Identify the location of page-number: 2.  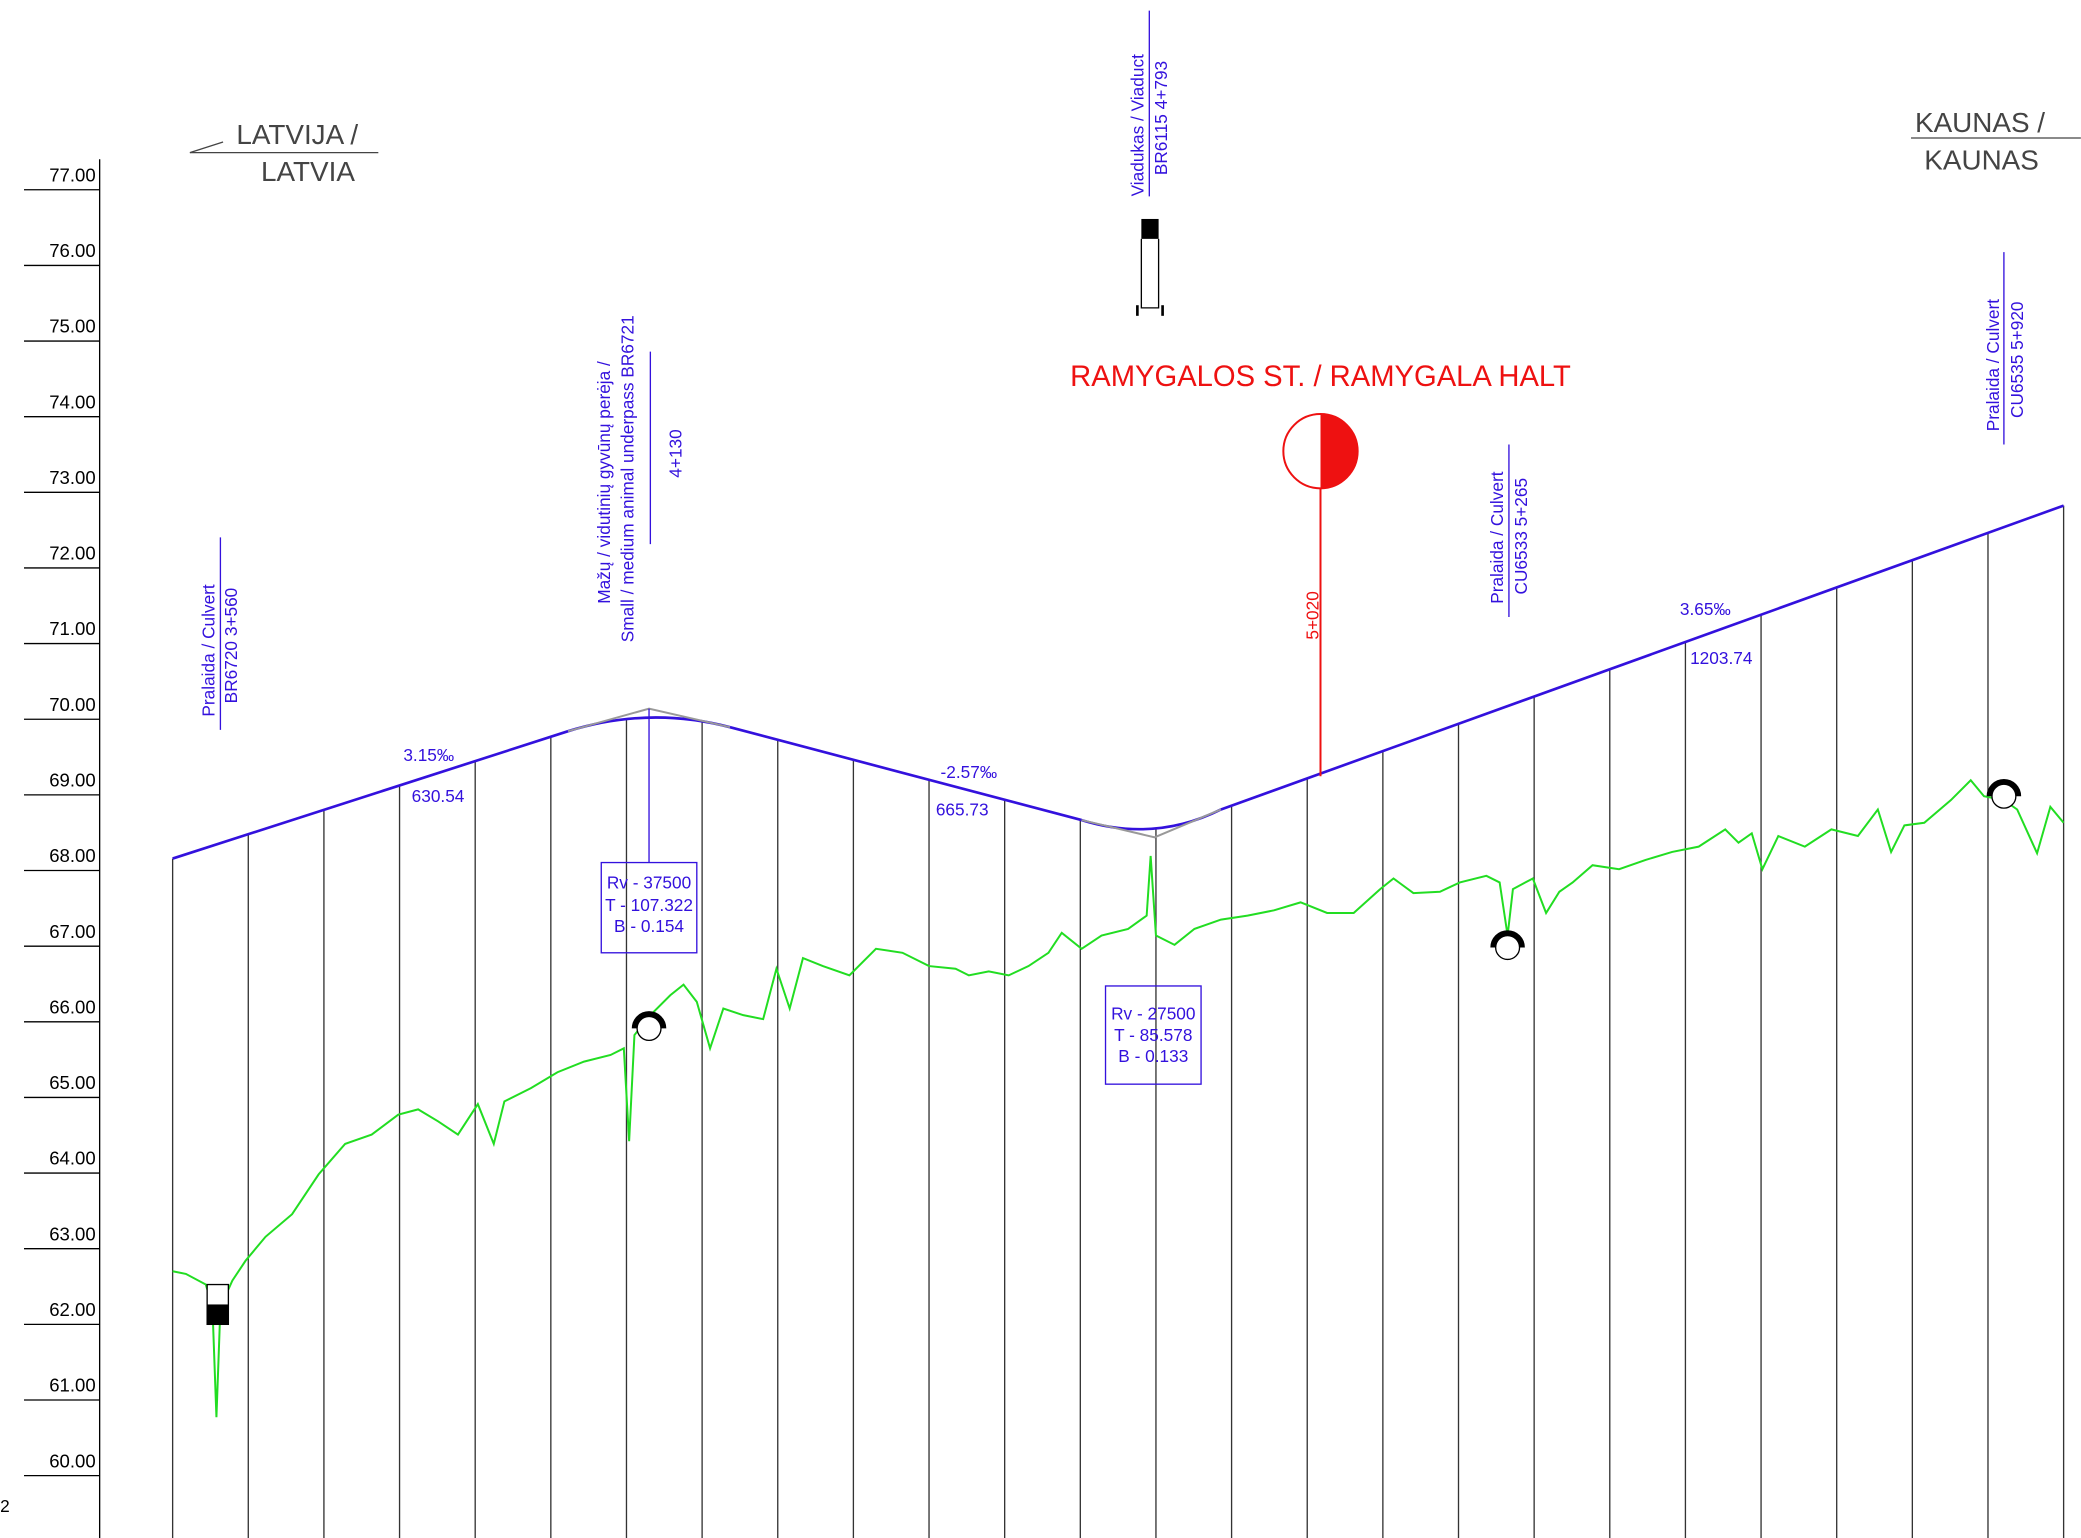
(5, 1506).